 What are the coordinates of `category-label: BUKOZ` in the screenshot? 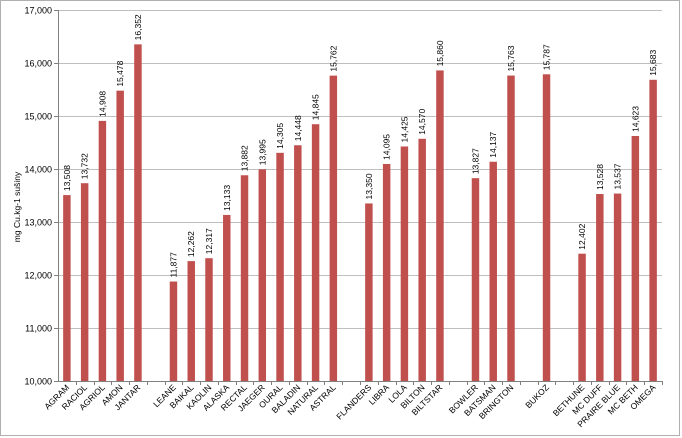 It's located at (537, 396).